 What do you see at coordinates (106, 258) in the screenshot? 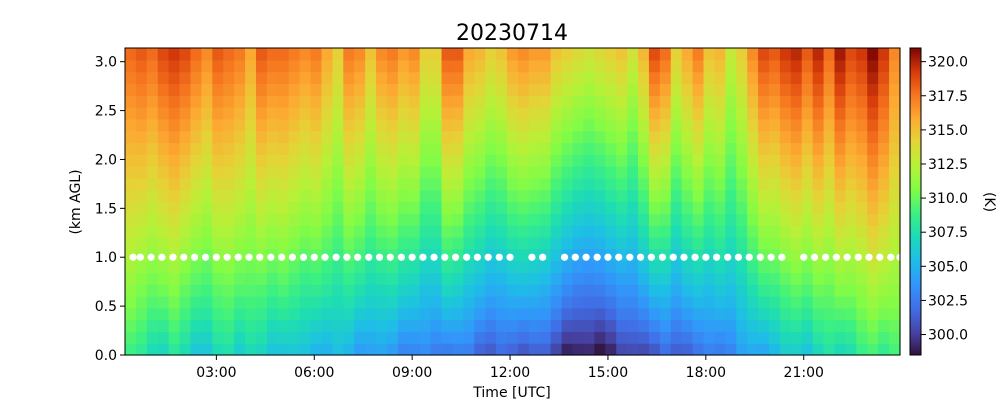
I see `y-tick-label: 1.0` at bounding box center [106, 258].